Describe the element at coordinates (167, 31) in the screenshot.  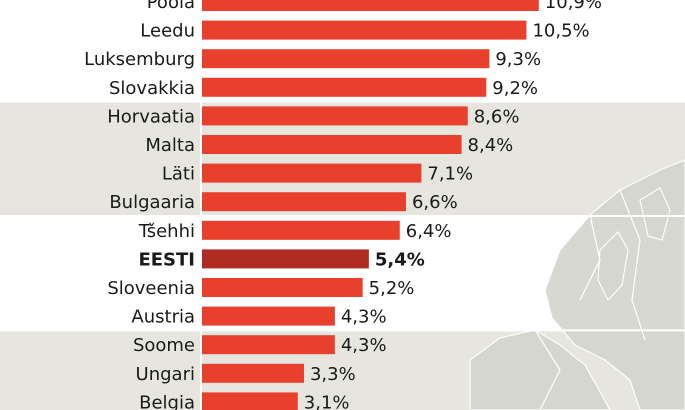
I see `category-label: Leedu` at that location.